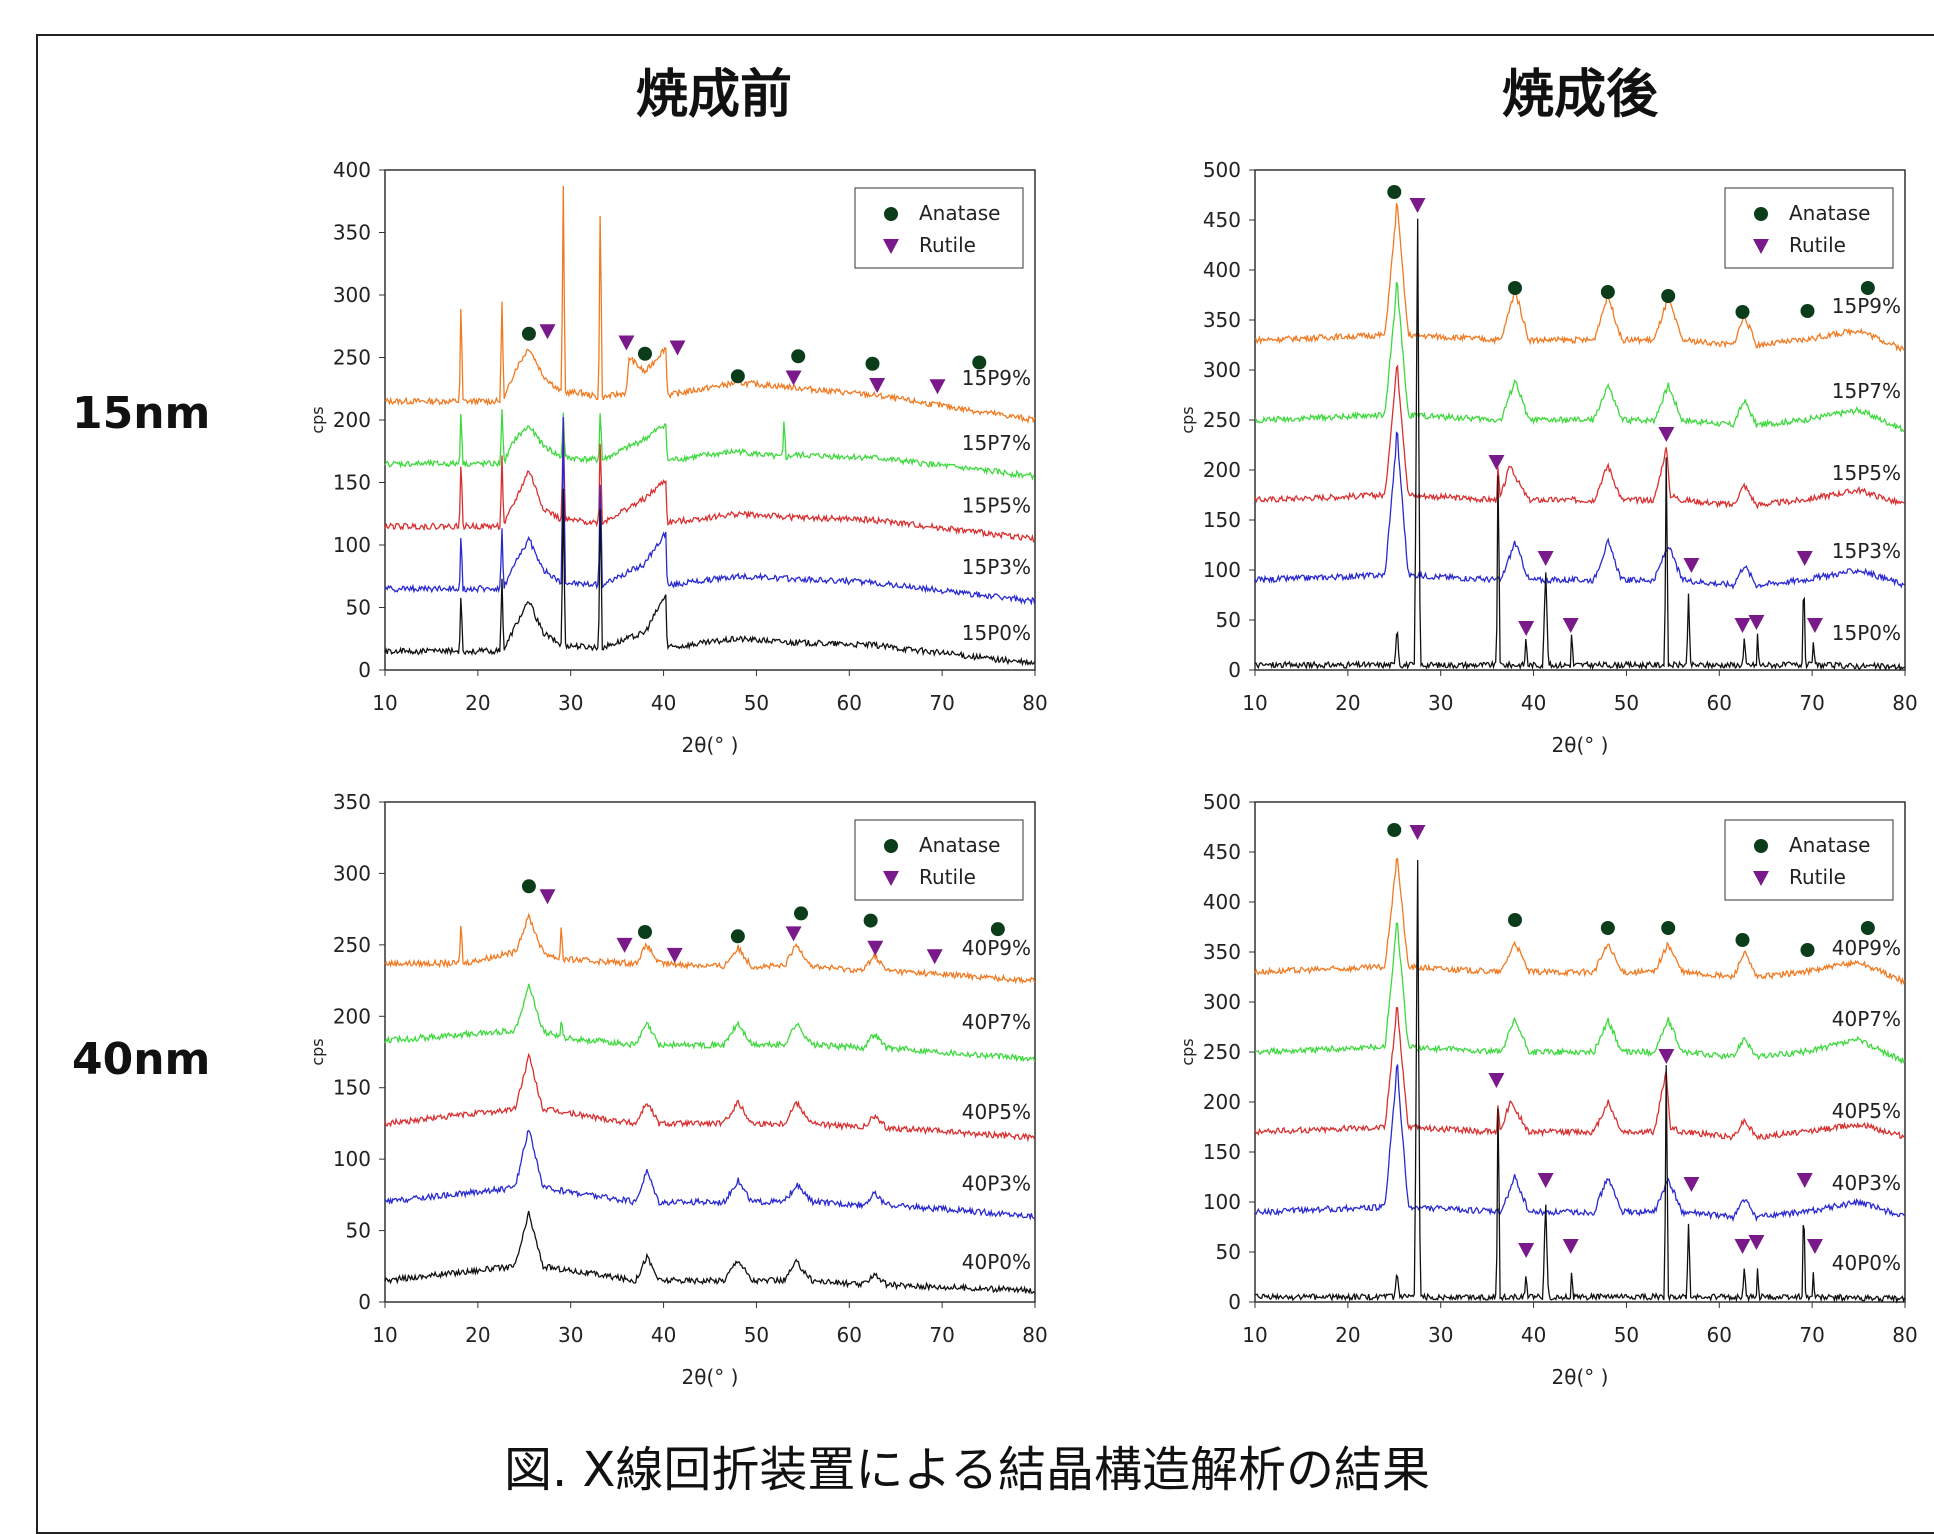 This screenshot has width=1934, height=1534. I want to click on y-tick-label: 450, so click(1222, 220).